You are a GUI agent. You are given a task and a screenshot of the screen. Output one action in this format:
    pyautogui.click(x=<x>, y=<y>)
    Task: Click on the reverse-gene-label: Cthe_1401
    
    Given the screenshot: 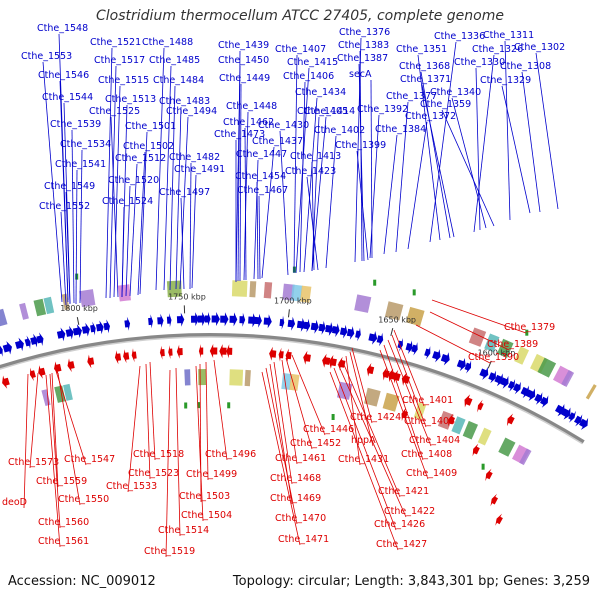 What is the action you would take?
    pyautogui.click(x=427, y=400)
    